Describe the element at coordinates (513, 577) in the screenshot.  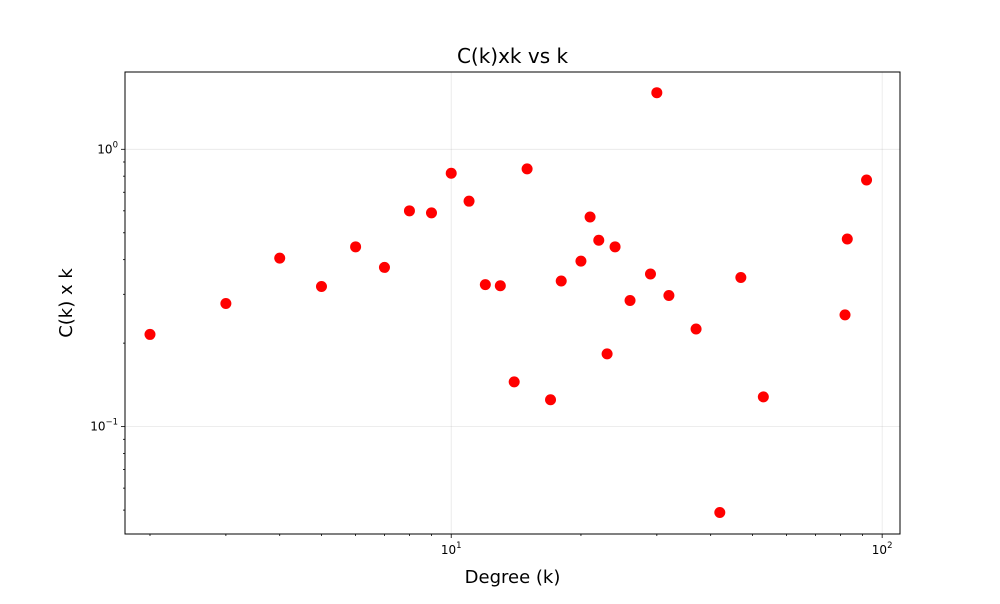
I see `x-axis-label: Degree (k)` at that location.